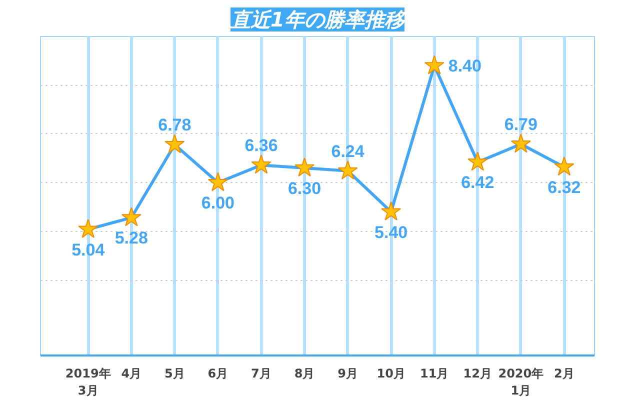  What do you see at coordinates (465, 66) in the screenshot?
I see `data-label: 8.40` at bounding box center [465, 66].